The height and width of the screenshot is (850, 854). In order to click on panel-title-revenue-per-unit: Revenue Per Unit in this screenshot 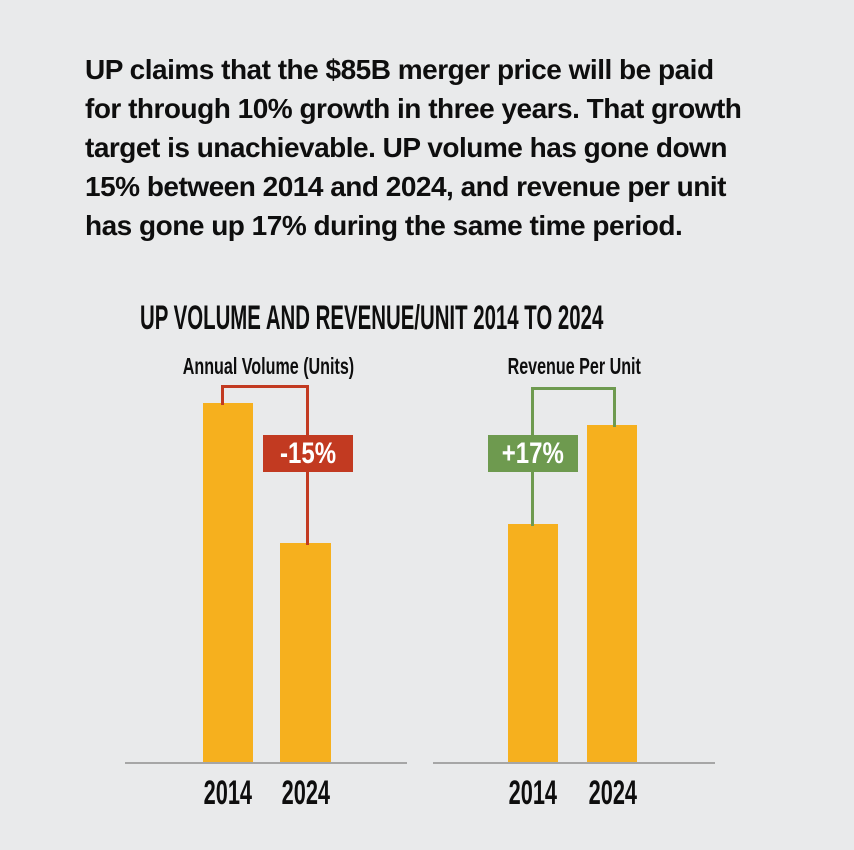, I will do `click(574, 366)`.